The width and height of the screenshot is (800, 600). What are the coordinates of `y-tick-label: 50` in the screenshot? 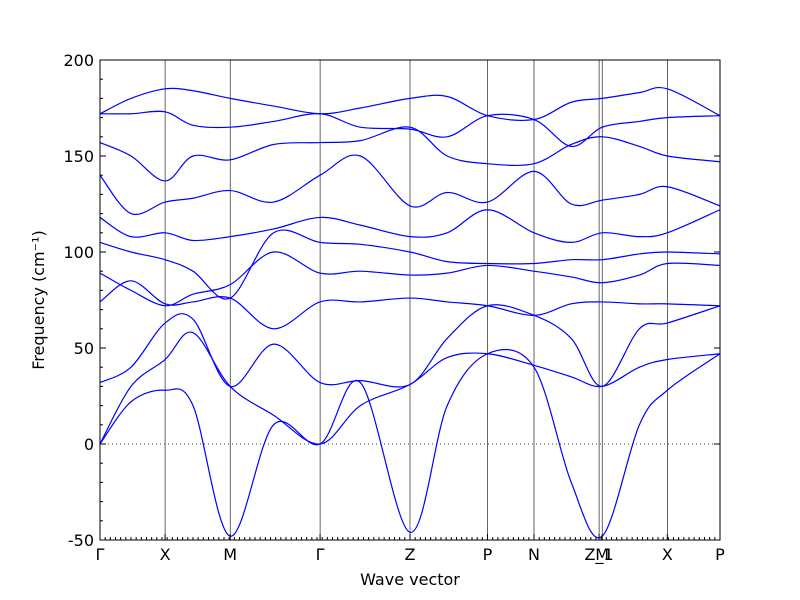 It's located at (84, 348).